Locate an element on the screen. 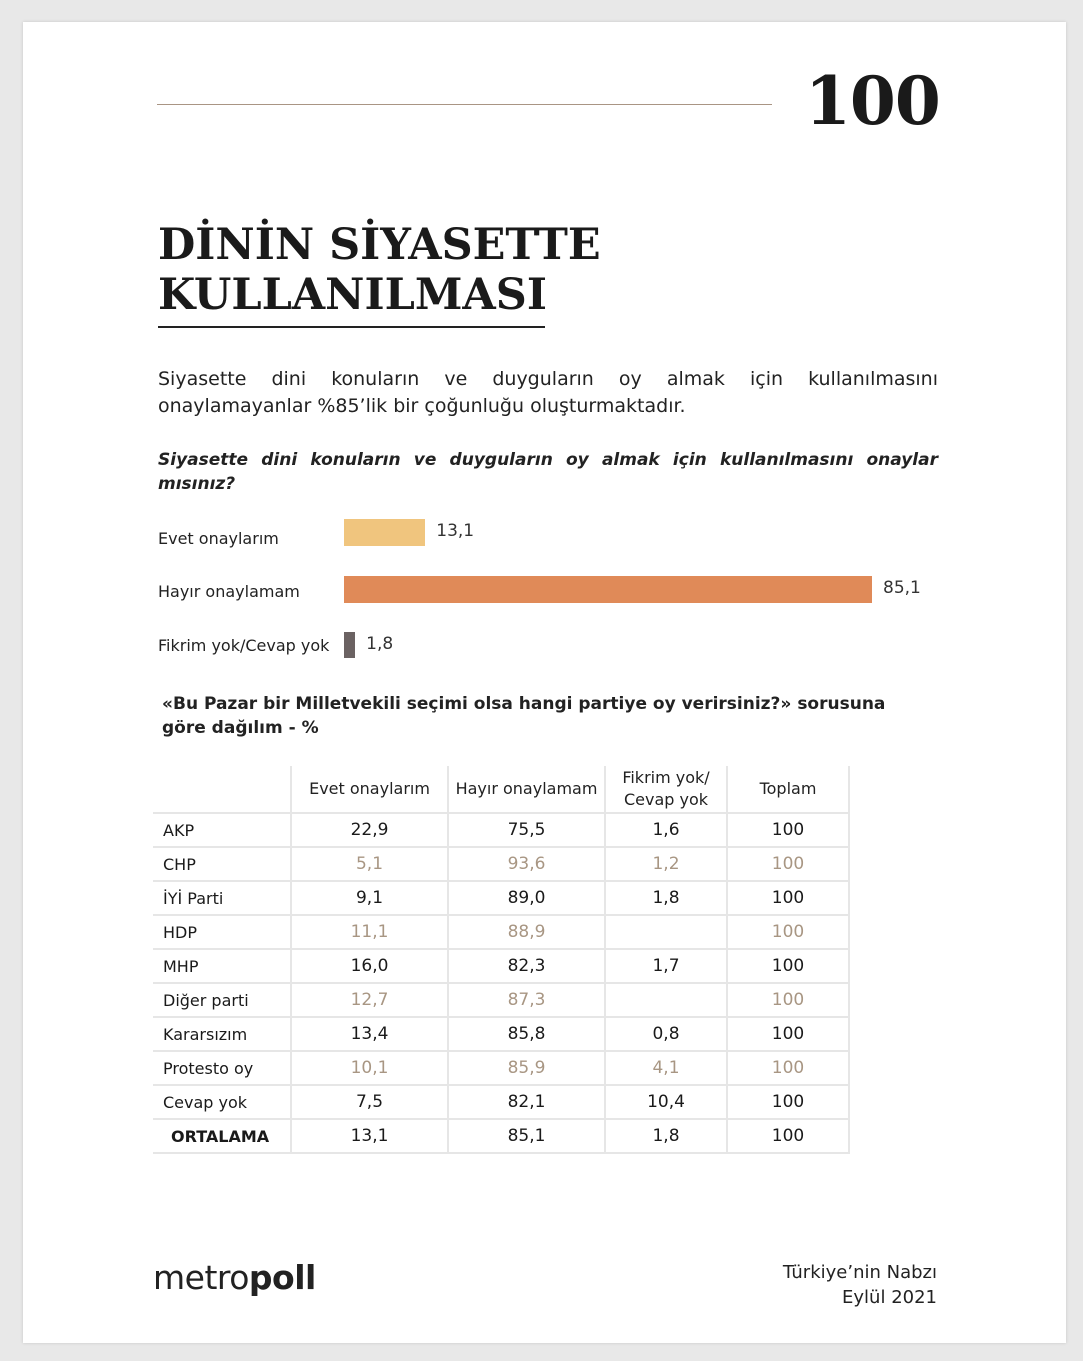 This screenshot has width=1083, height=1361. table-row: HDP 11,1 88,9 100 is located at coordinates (501, 932).